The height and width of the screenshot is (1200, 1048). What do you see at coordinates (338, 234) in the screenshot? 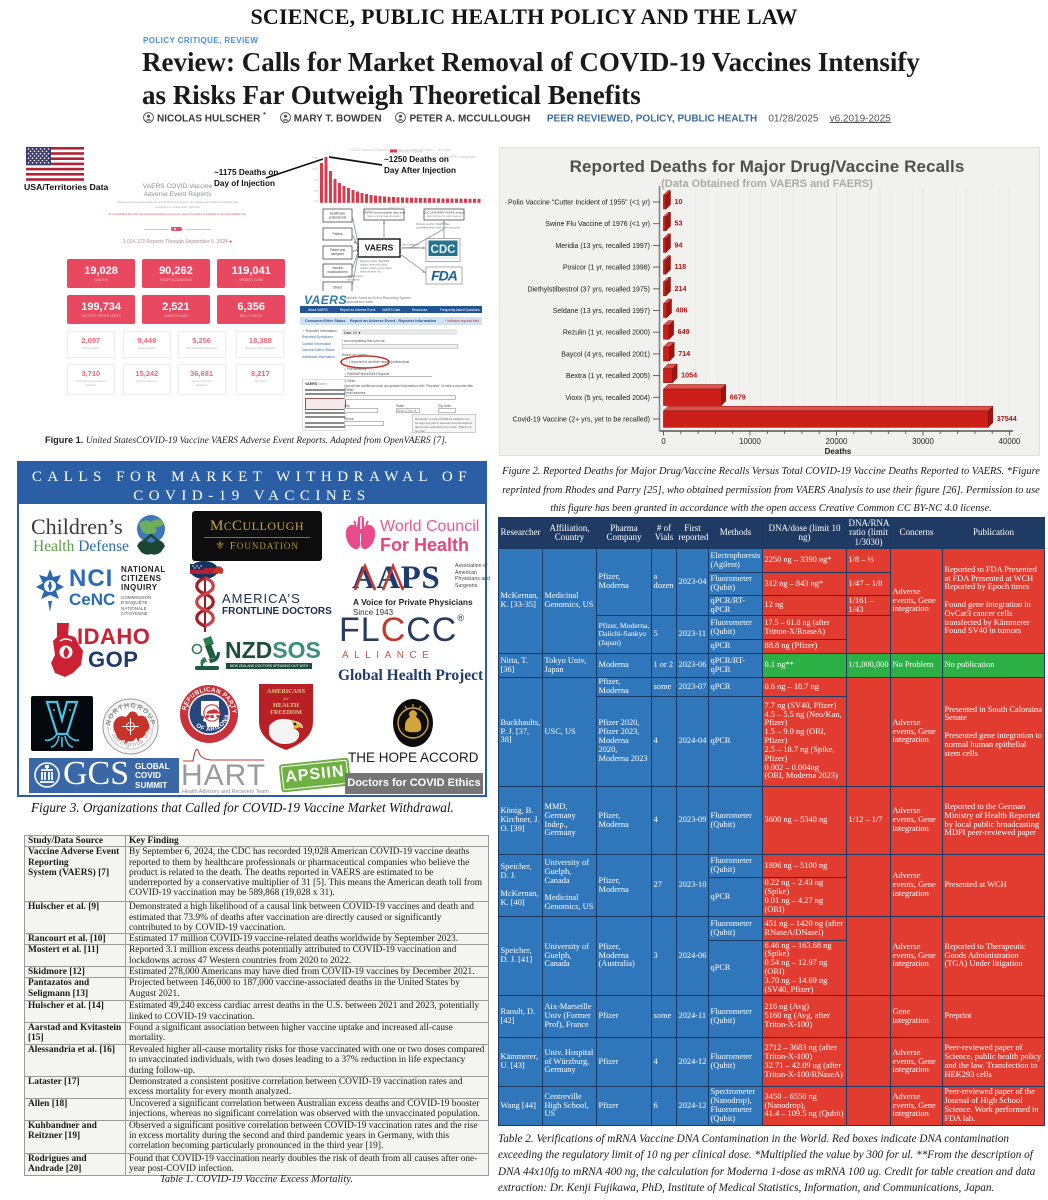
I see `svg-text: Patient` at bounding box center [338, 234].